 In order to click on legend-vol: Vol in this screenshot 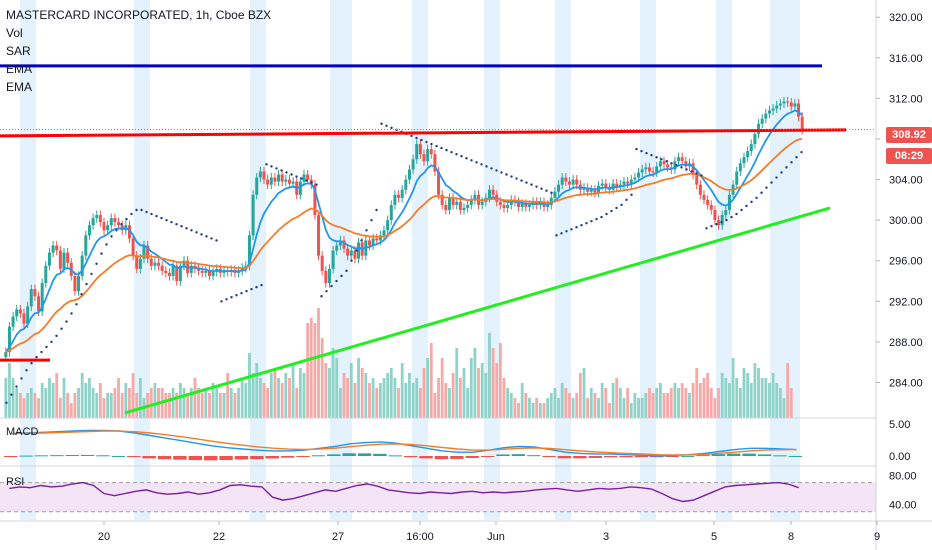, I will do `click(14, 33)`.